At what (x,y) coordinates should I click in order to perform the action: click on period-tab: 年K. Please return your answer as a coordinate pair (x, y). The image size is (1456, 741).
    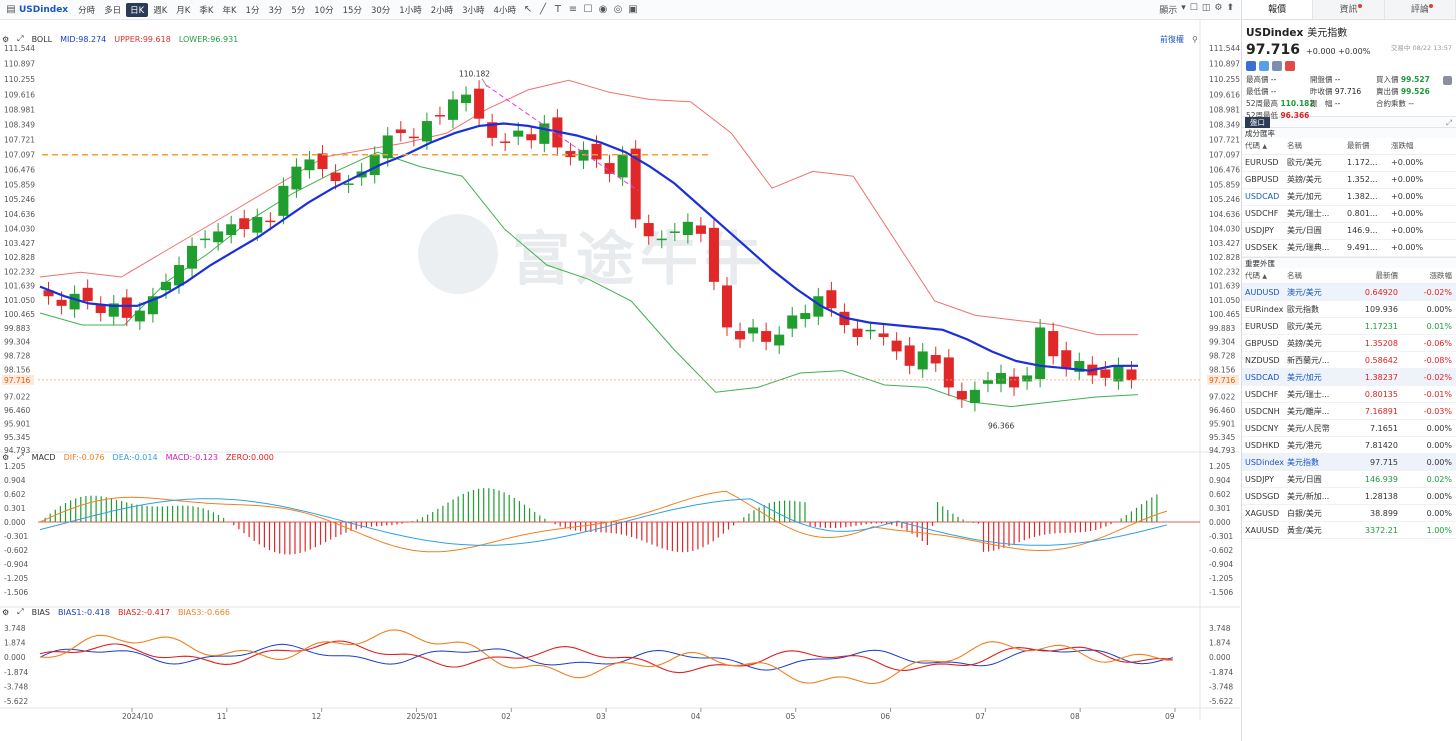
    Looking at the image, I should click on (229, 10).